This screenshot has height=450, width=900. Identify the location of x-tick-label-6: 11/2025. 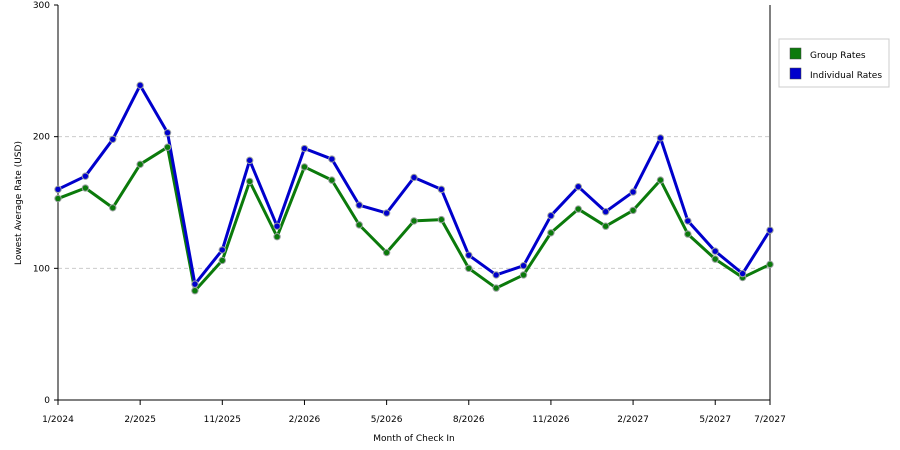
(222, 420).